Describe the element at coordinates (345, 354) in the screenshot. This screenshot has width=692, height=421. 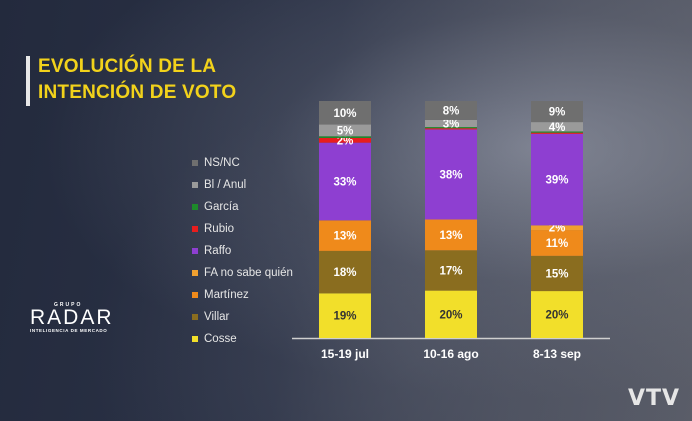
I see `category-label: 15-19 jul` at that location.